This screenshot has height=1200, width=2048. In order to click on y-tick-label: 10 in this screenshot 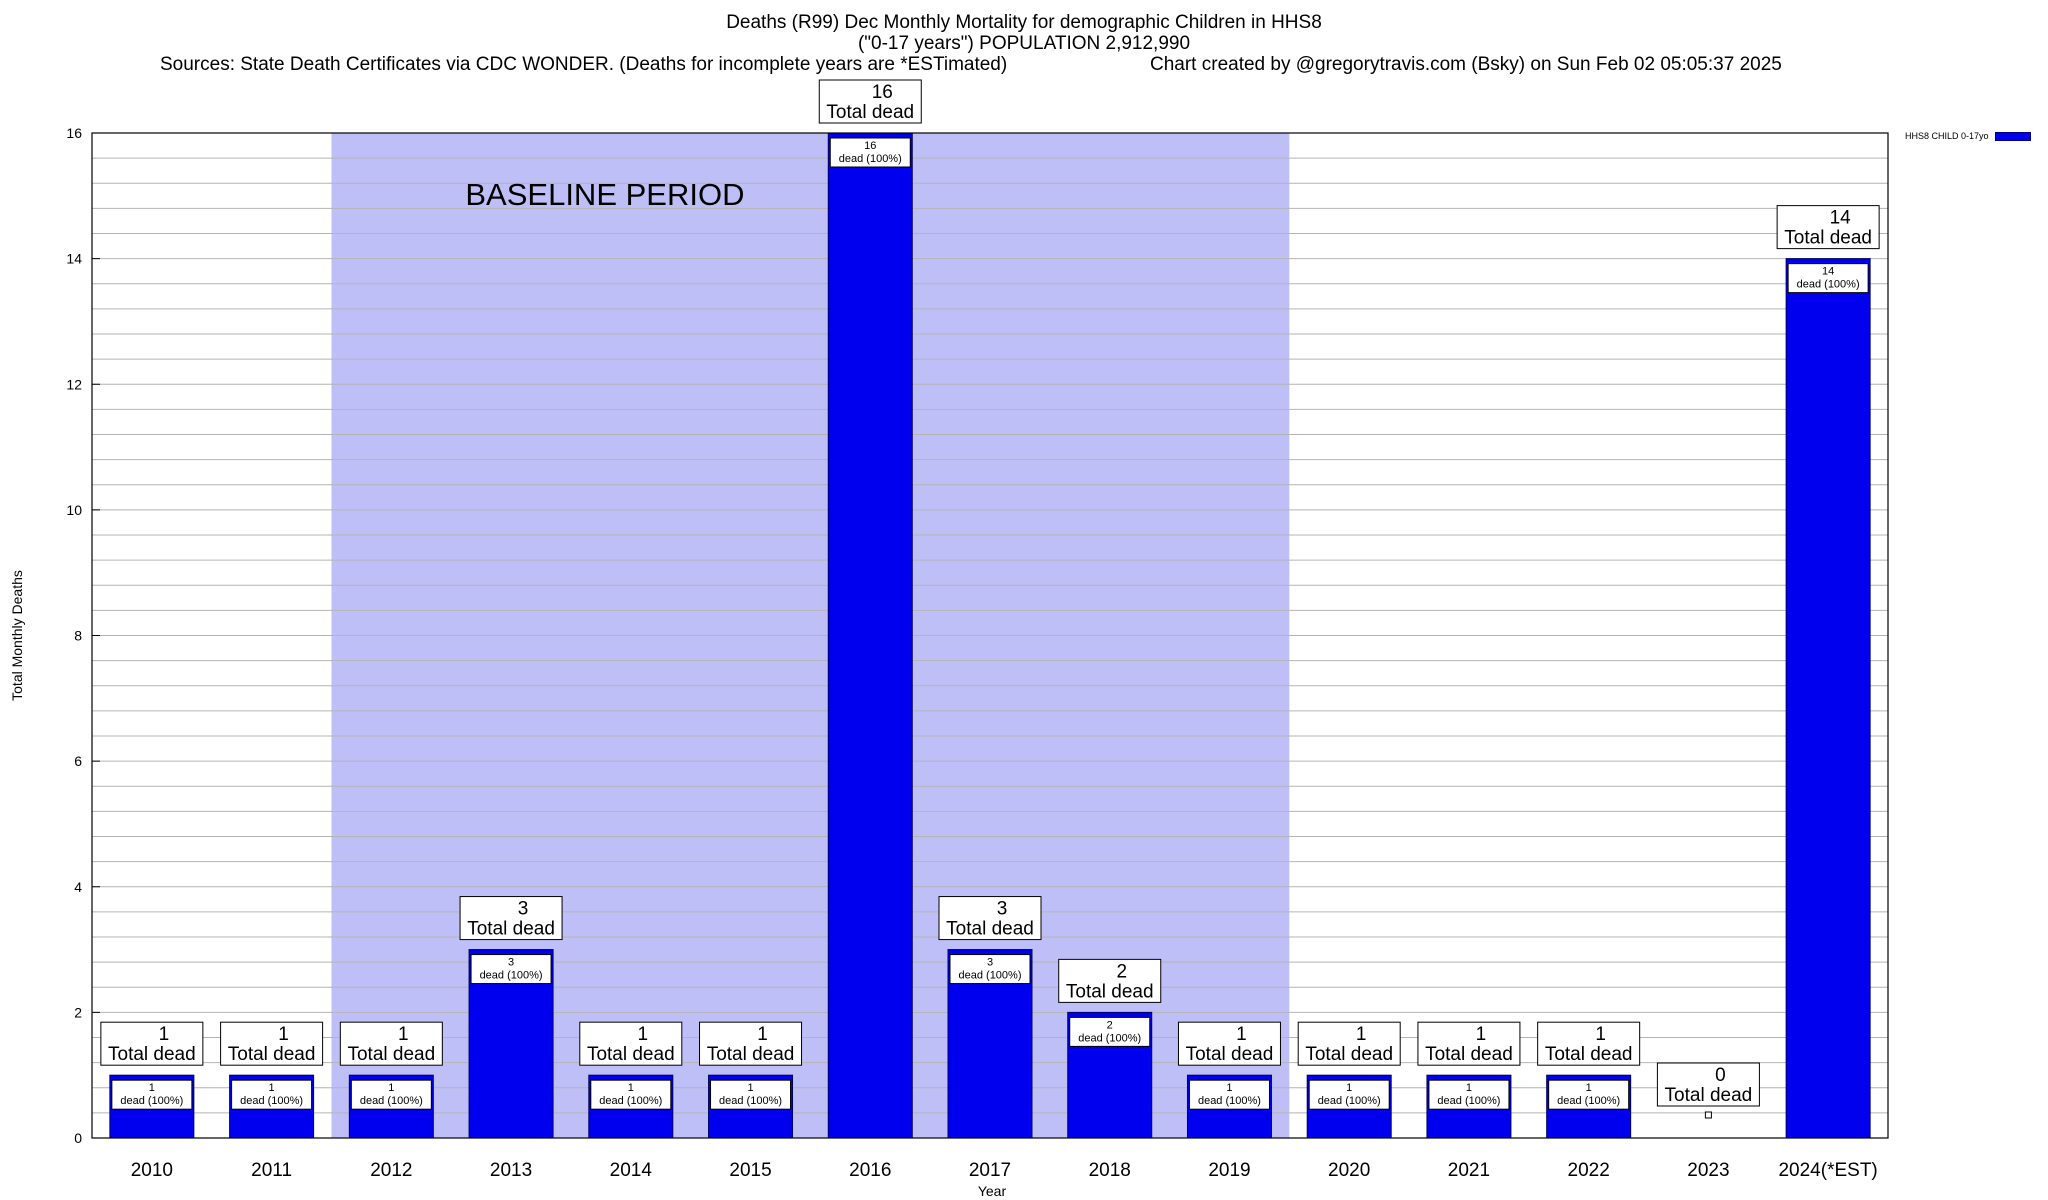, I will do `click(74, 510)`.